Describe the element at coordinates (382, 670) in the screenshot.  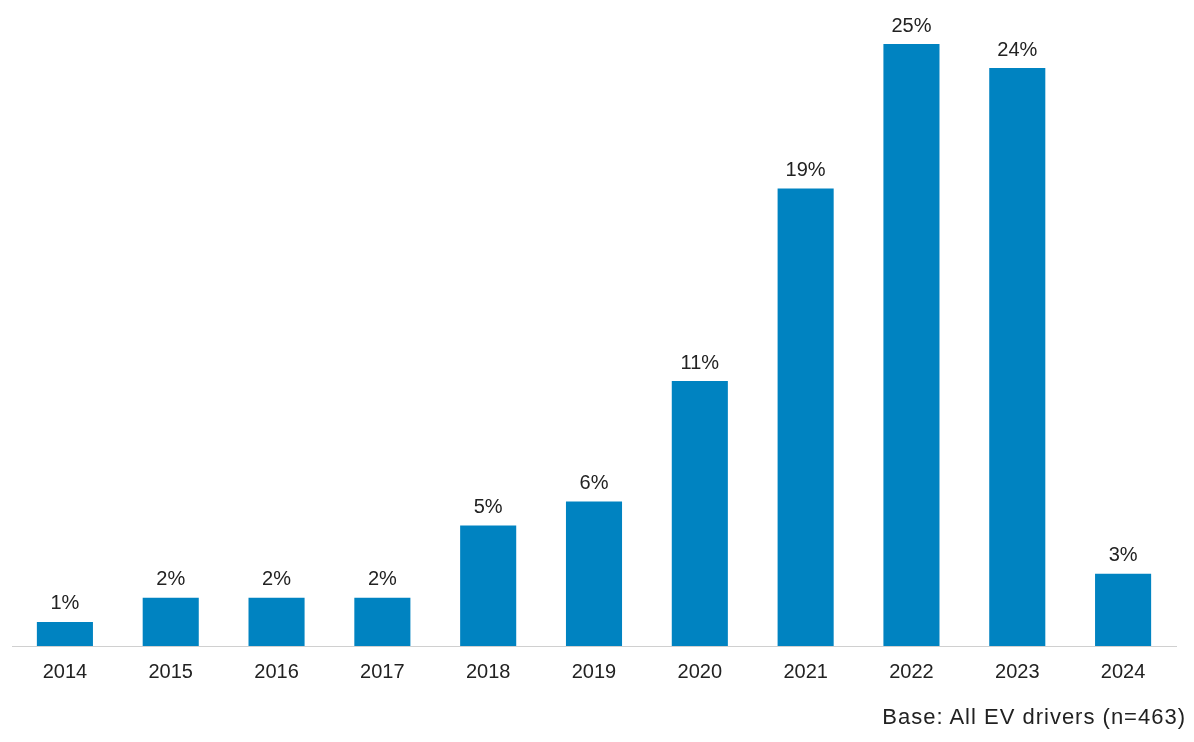
I see `x-tick-label: 2017` at that location.